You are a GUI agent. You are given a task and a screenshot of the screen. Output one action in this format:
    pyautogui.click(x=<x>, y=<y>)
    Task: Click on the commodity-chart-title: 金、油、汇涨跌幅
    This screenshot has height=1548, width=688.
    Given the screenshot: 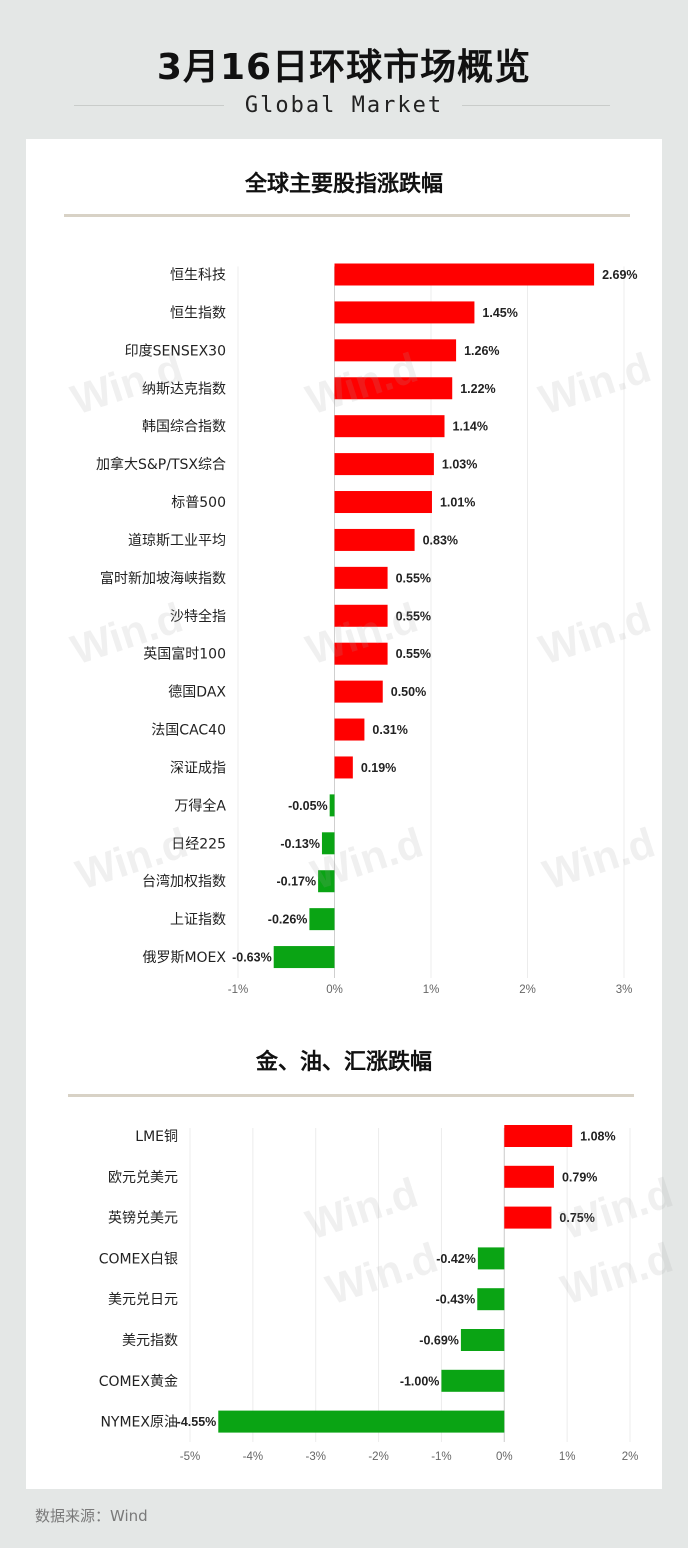 What is the action you would take?
    pyautogui.click(x=343, y=1062)
    